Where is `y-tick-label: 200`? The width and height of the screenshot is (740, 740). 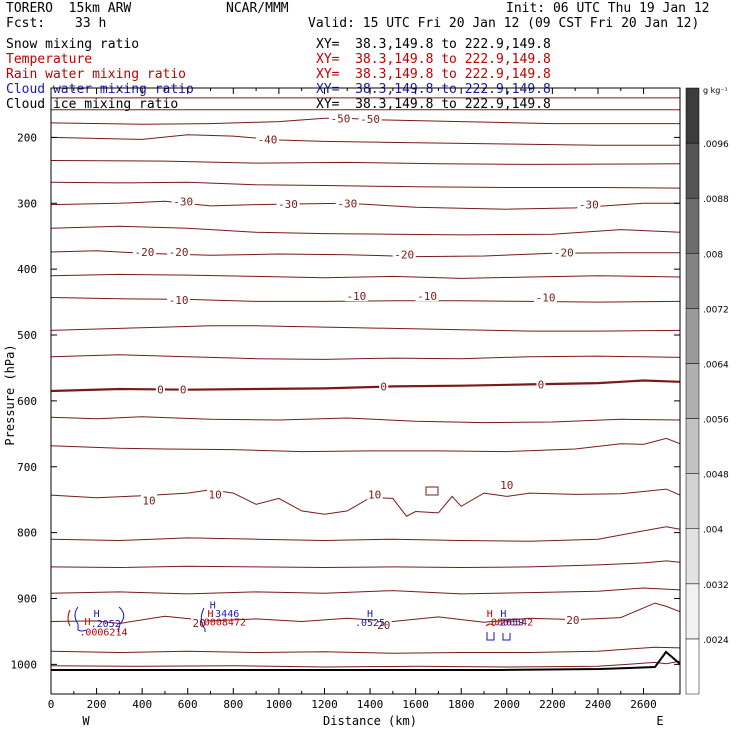
y-tick-label: 200 is located at coordinates (27, 137).